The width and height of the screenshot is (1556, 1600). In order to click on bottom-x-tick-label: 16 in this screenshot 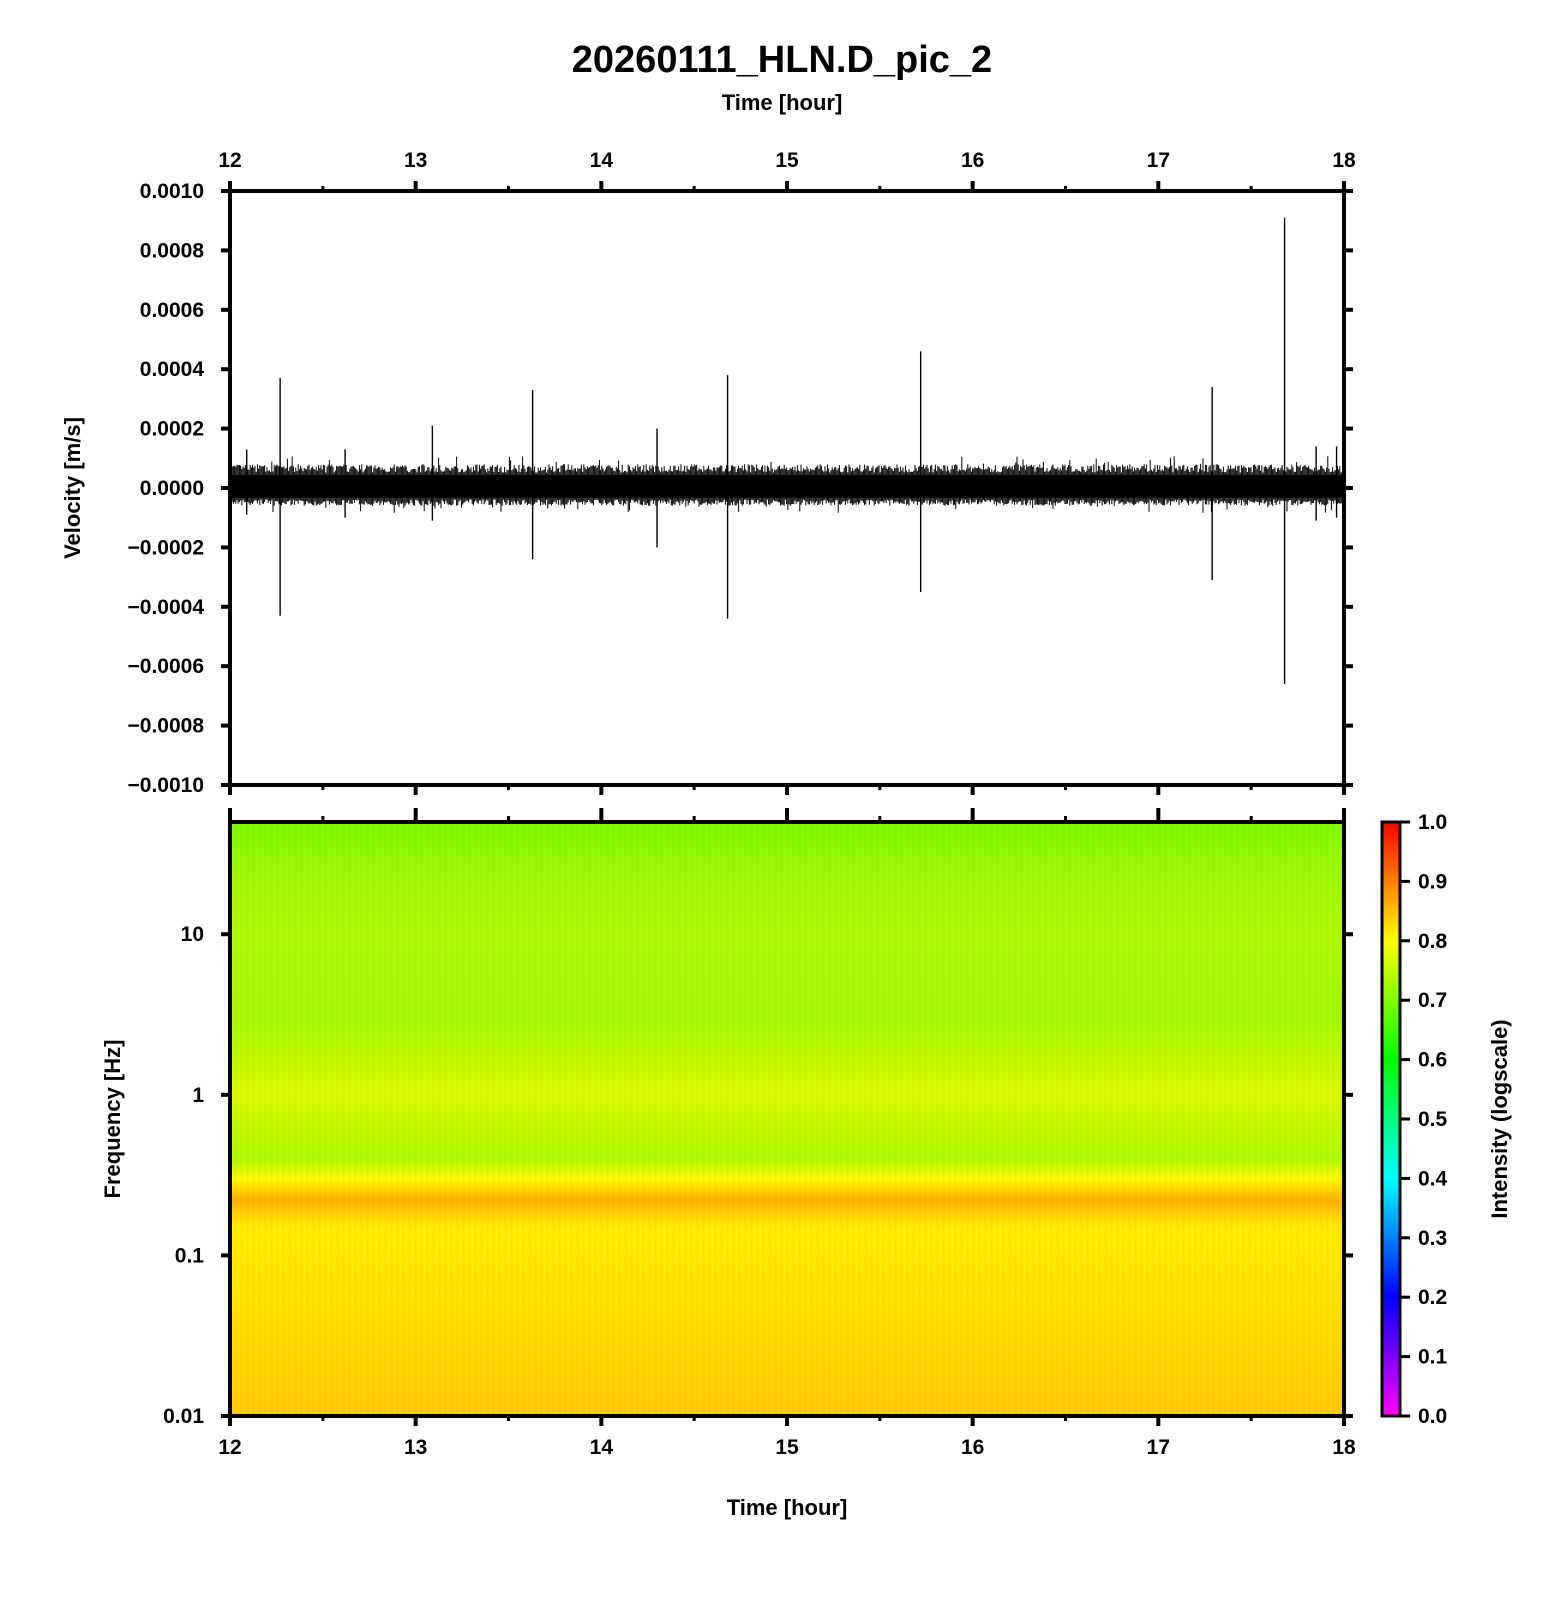, I will do `click(972, 1447)`.